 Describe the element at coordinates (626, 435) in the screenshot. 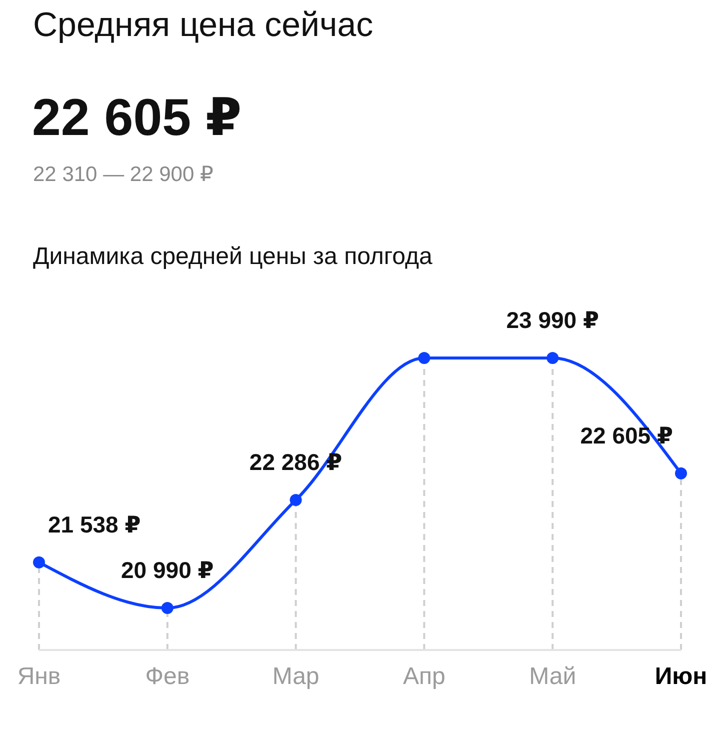

I see `data-label: 22 605 ₽` at that location.